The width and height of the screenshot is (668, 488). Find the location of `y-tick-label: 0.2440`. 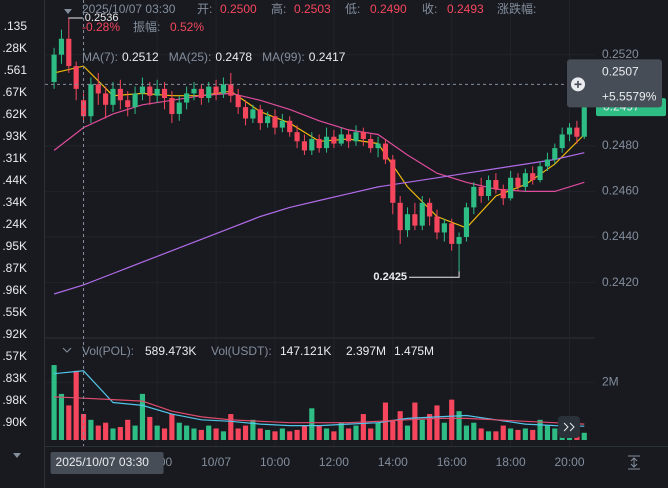

y-tick-label: 0.2440 is located at coordinates (620, 236).